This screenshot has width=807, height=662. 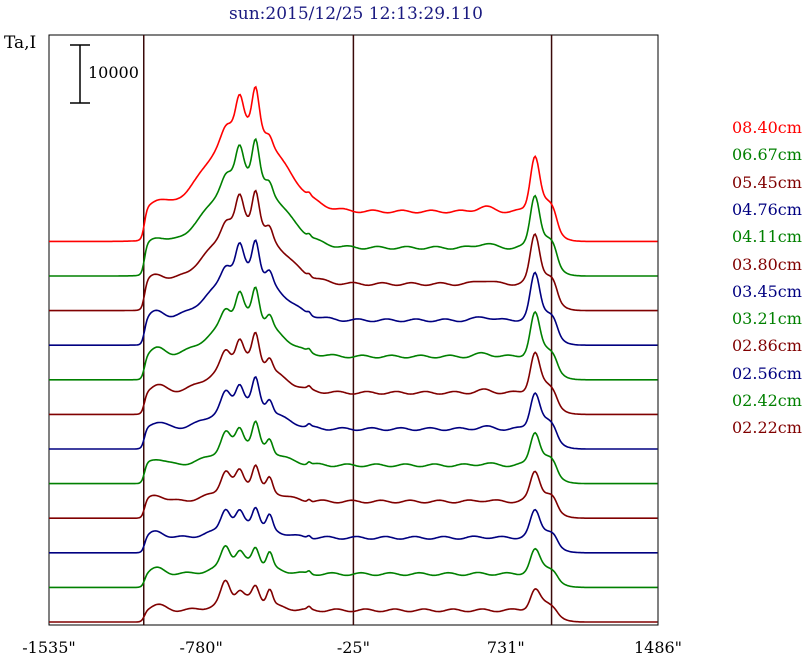 I want to click on legend-item: 02.56cm, so click(x=767, y=373).